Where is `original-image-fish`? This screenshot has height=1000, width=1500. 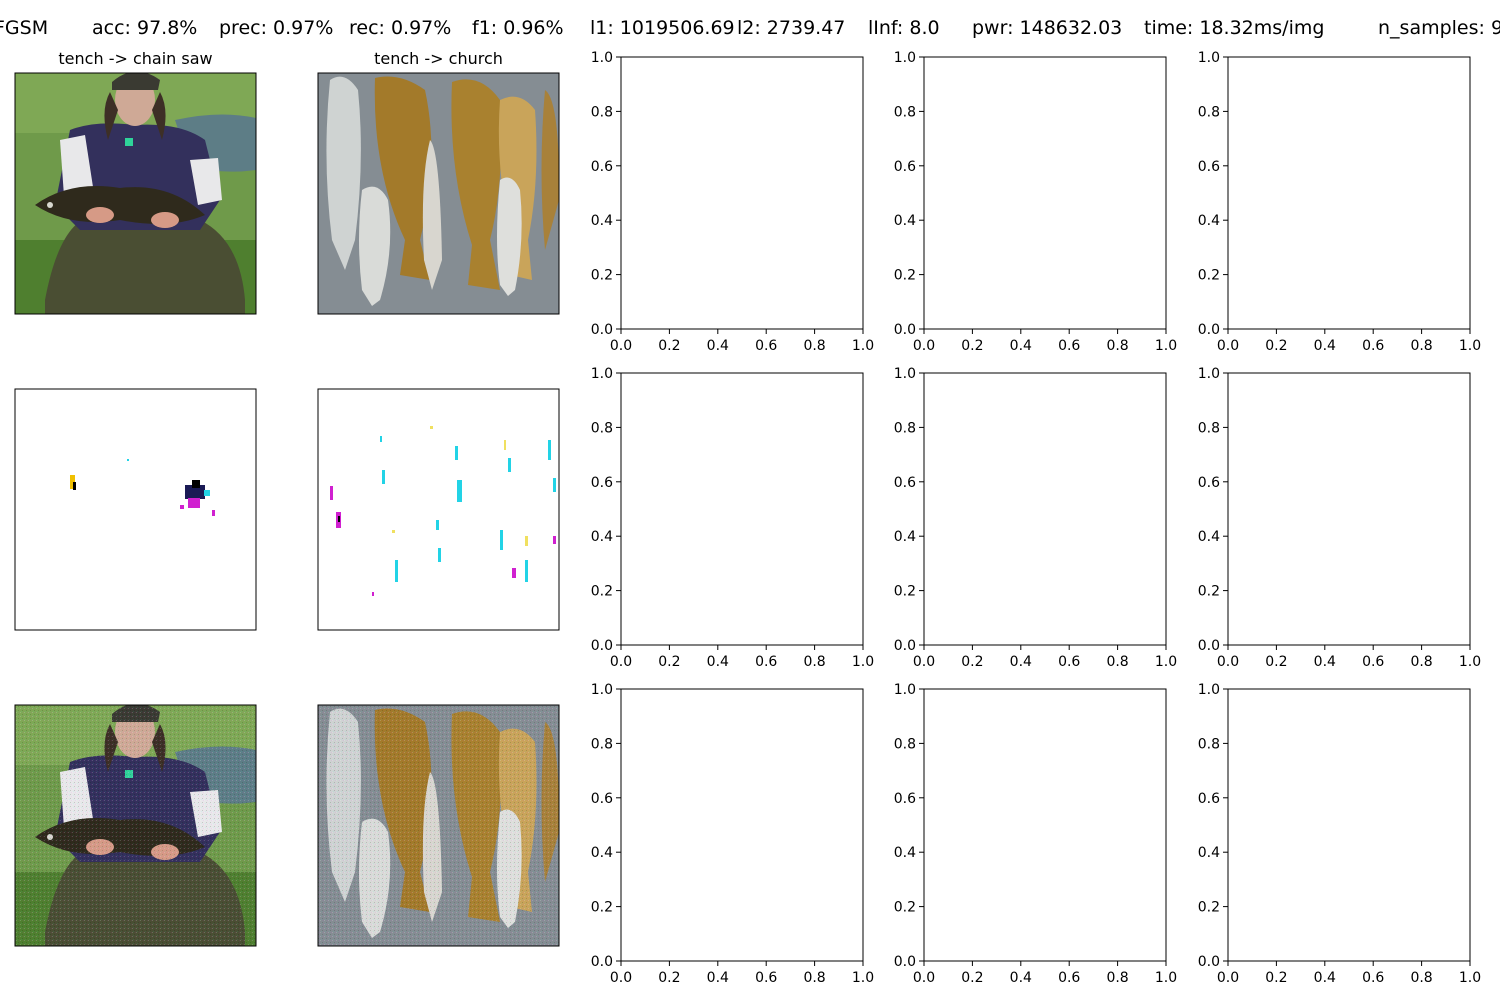
original-image-fish is located at coordinates (438, 193).